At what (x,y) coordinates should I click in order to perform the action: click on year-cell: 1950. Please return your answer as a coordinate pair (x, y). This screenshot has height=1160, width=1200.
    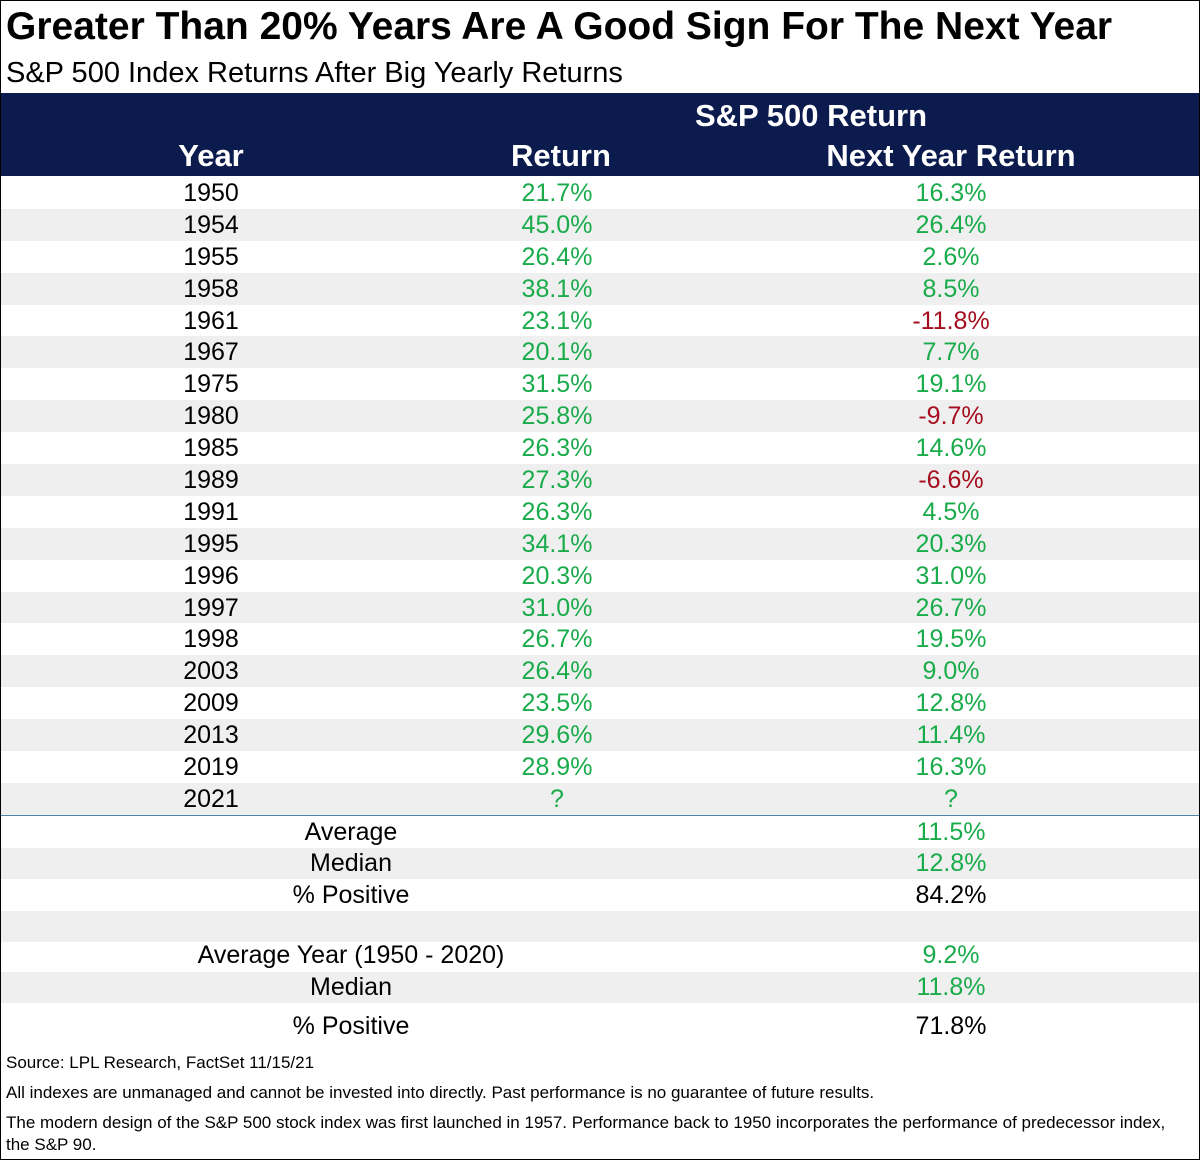
    Looking at the image, I should click on (211, 193).